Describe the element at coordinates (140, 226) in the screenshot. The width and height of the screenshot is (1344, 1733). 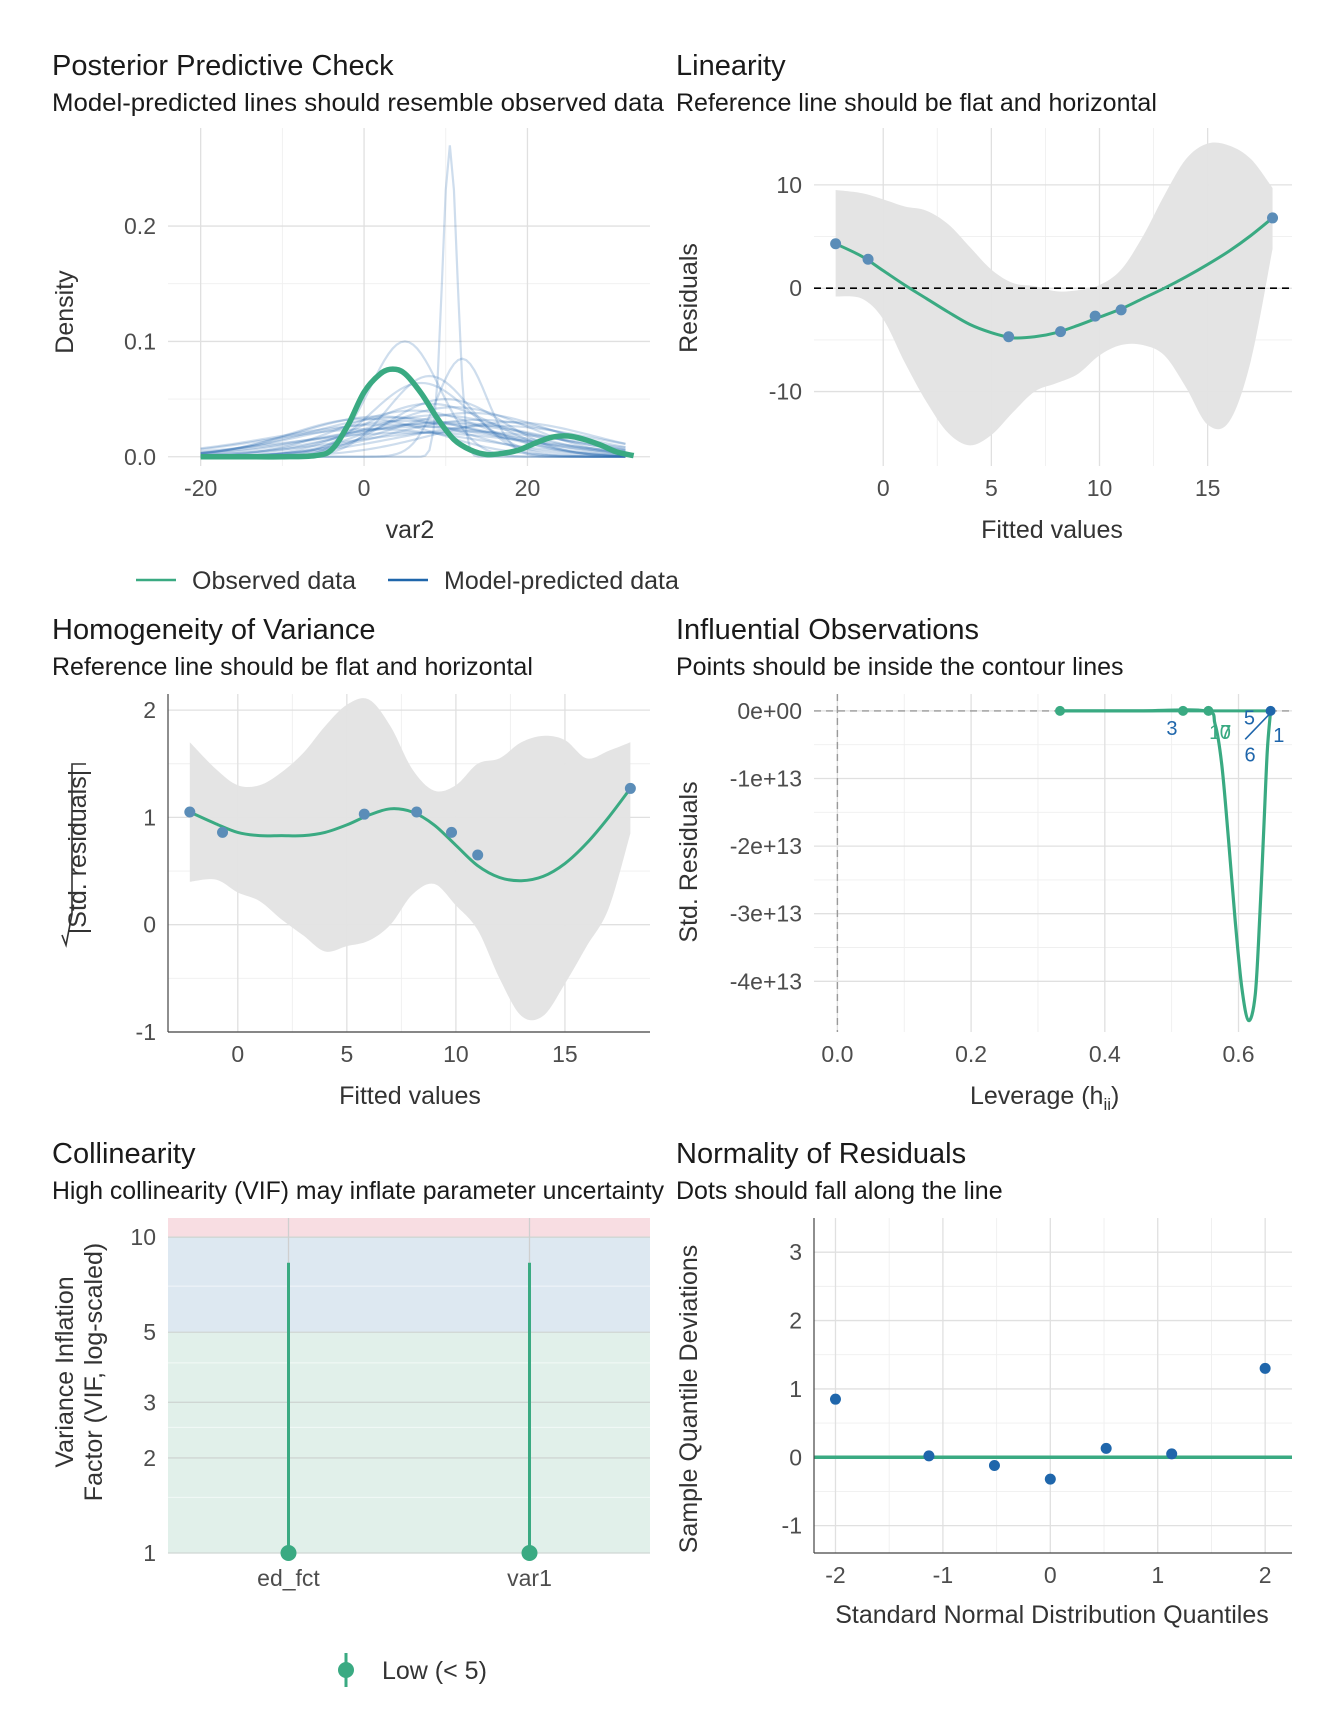
I see `ppc-y-tick-label: 0.2` at that location.